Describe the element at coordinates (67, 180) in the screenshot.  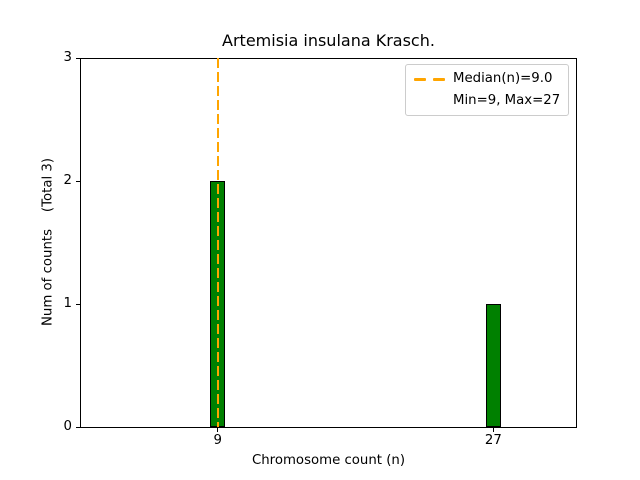
I see `y-tick-label: 2` at that location.